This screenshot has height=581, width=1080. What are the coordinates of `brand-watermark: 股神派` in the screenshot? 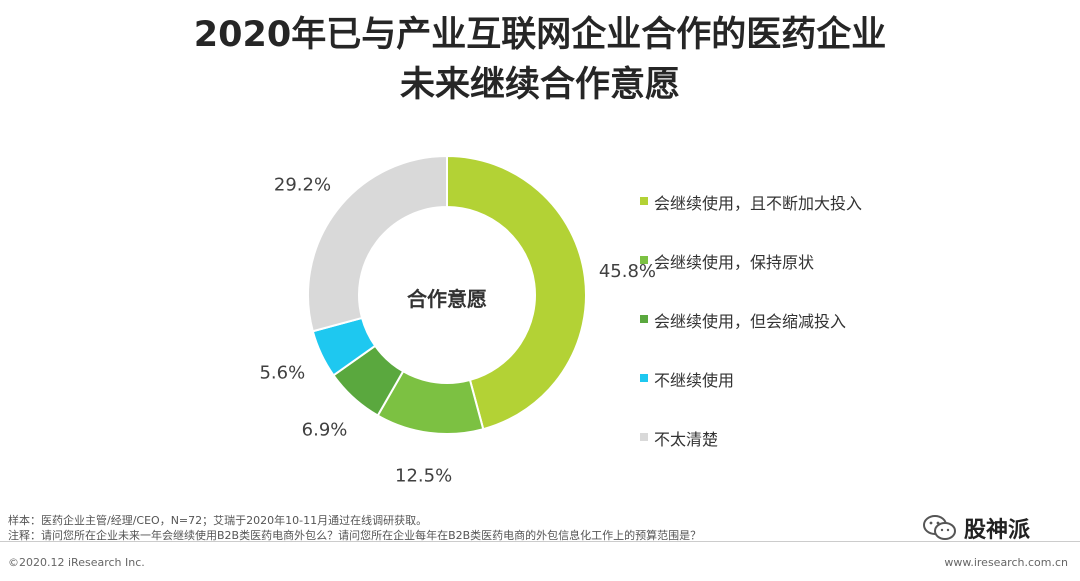 It's located at (976, 528).